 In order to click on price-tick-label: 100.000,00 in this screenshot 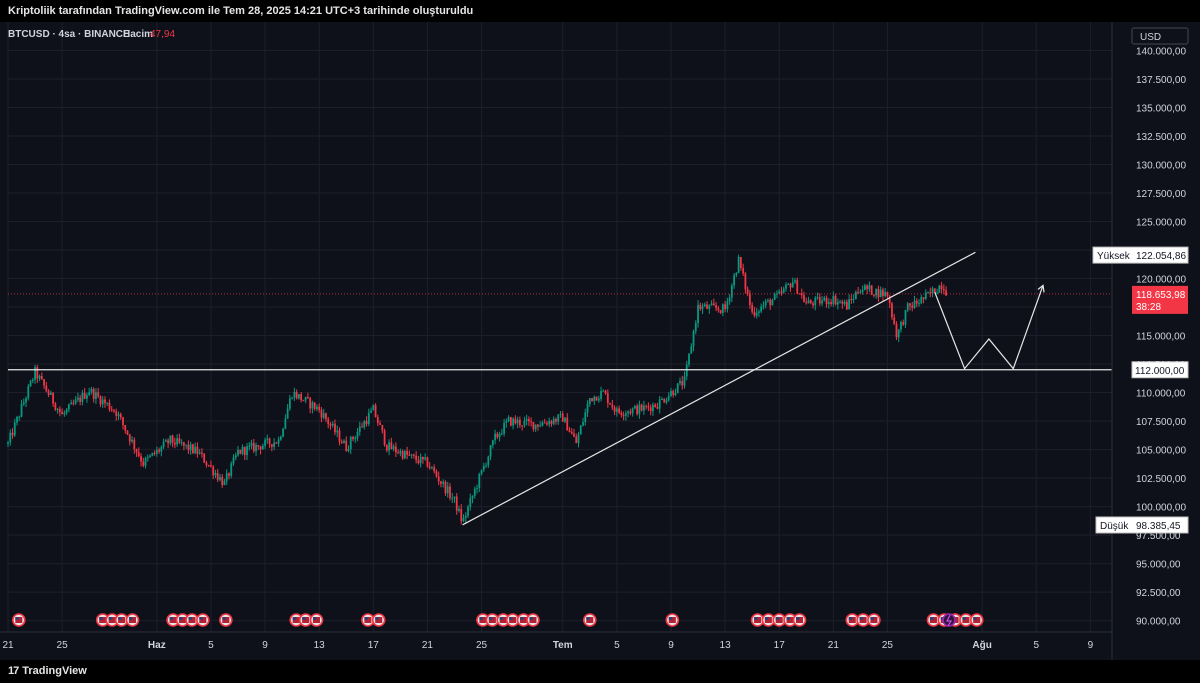, I will do `click(1161, 508)`.